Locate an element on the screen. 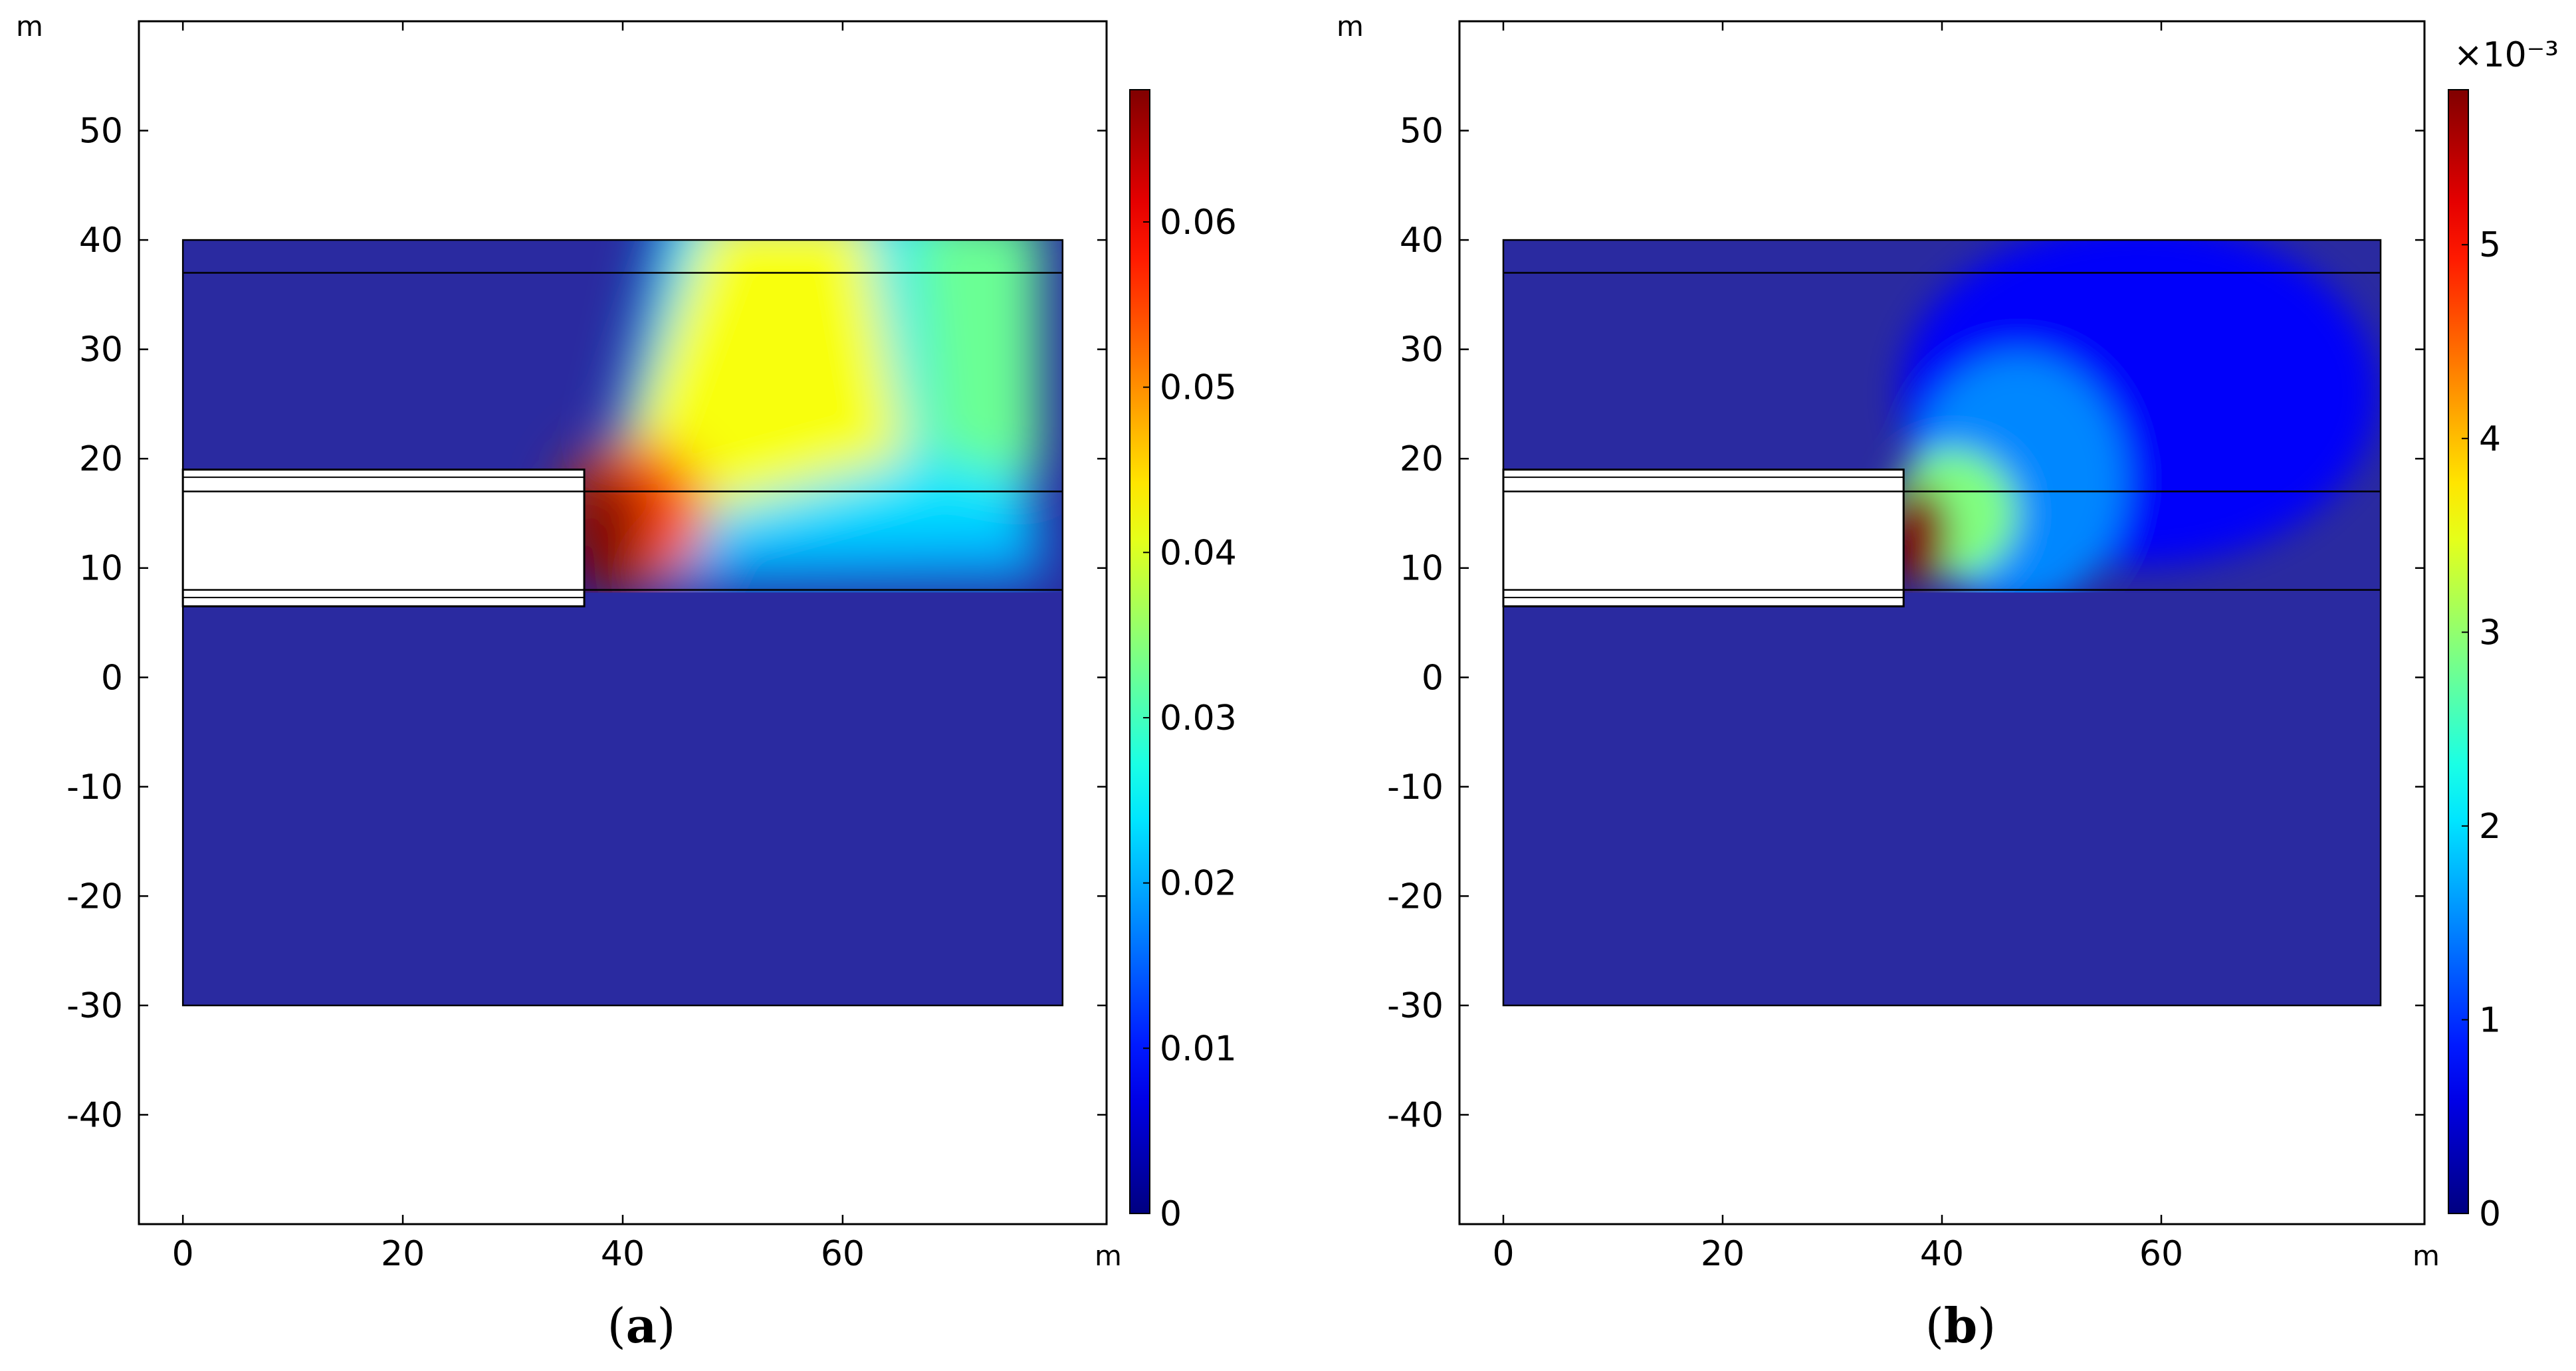 Image resolution: width=2576 pixels, height=1371 pixels. colorbar-tick-label: 2 is located at coordinates (2490, 827).